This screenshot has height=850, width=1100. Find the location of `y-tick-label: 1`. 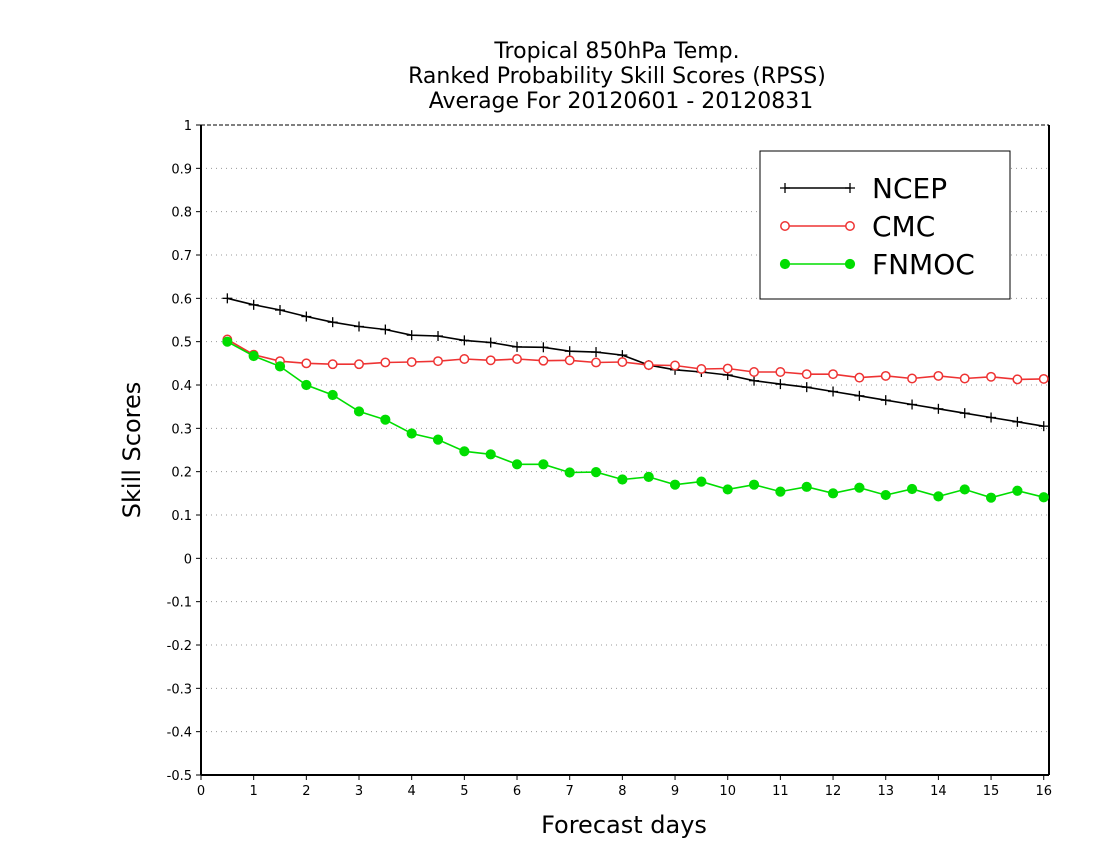

y-tick-label: 1 is located at coordinates (188, 126).